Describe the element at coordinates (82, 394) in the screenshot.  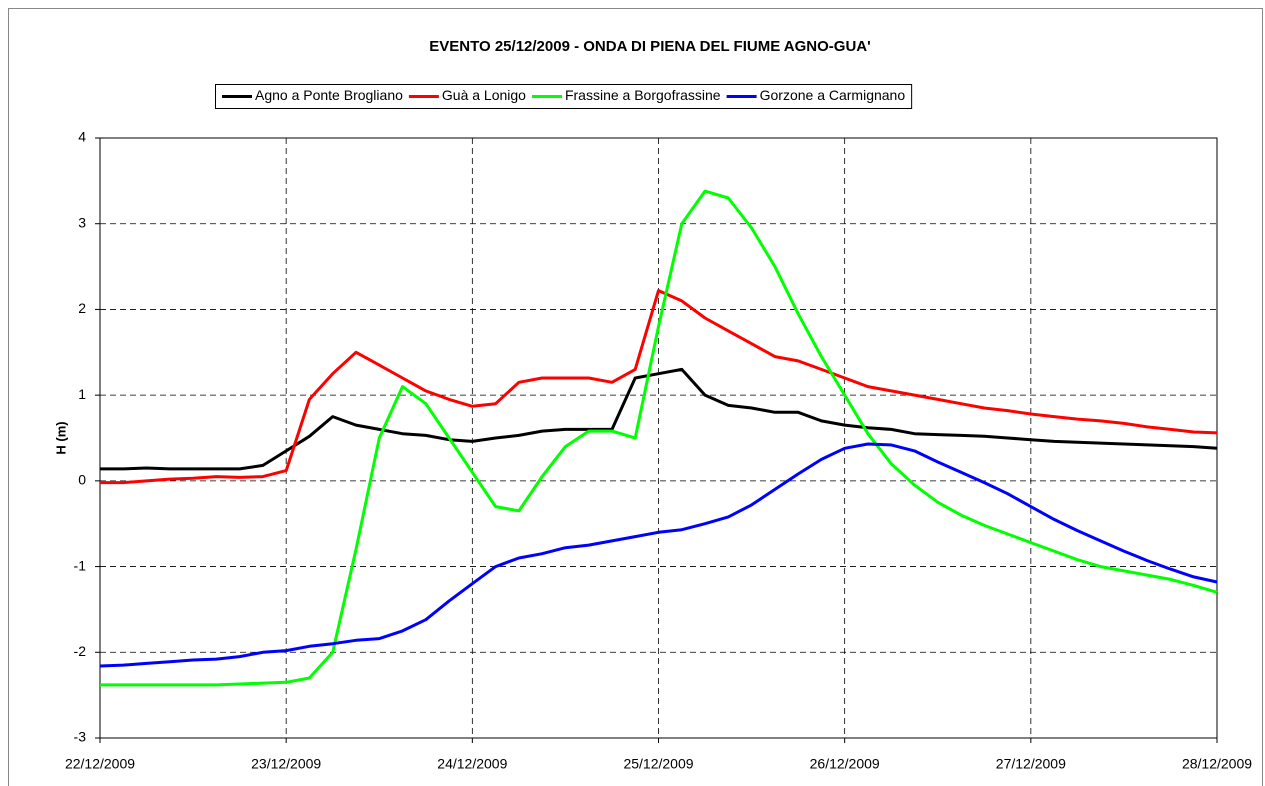
I see `y-tick-label: 1` at that location.